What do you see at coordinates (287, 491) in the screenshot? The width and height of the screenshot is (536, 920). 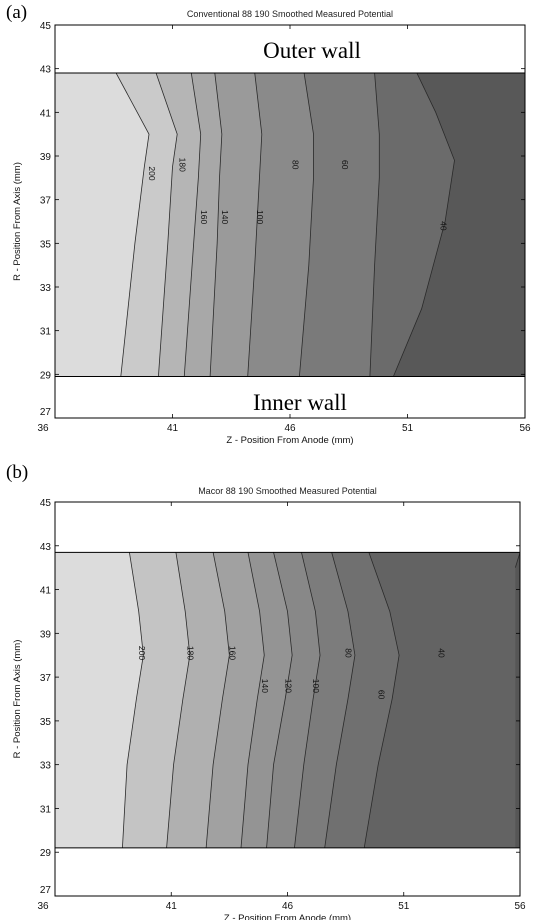 I see `plot-title: Macor 88 190 Smoothed Measured Potential` at bounding box center [287, 491].